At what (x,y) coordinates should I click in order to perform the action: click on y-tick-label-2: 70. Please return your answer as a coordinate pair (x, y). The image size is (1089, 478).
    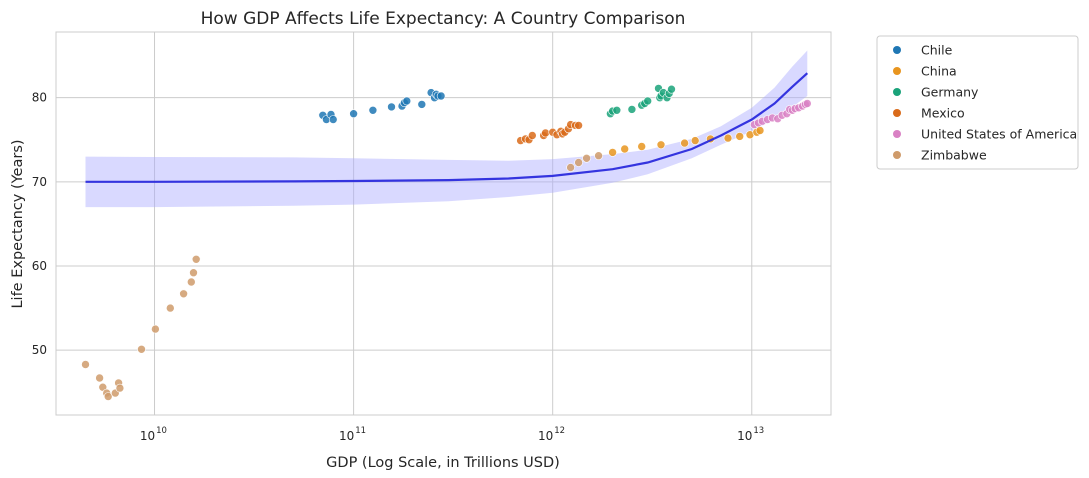
    Looking at the image, I should click on (39, 182).